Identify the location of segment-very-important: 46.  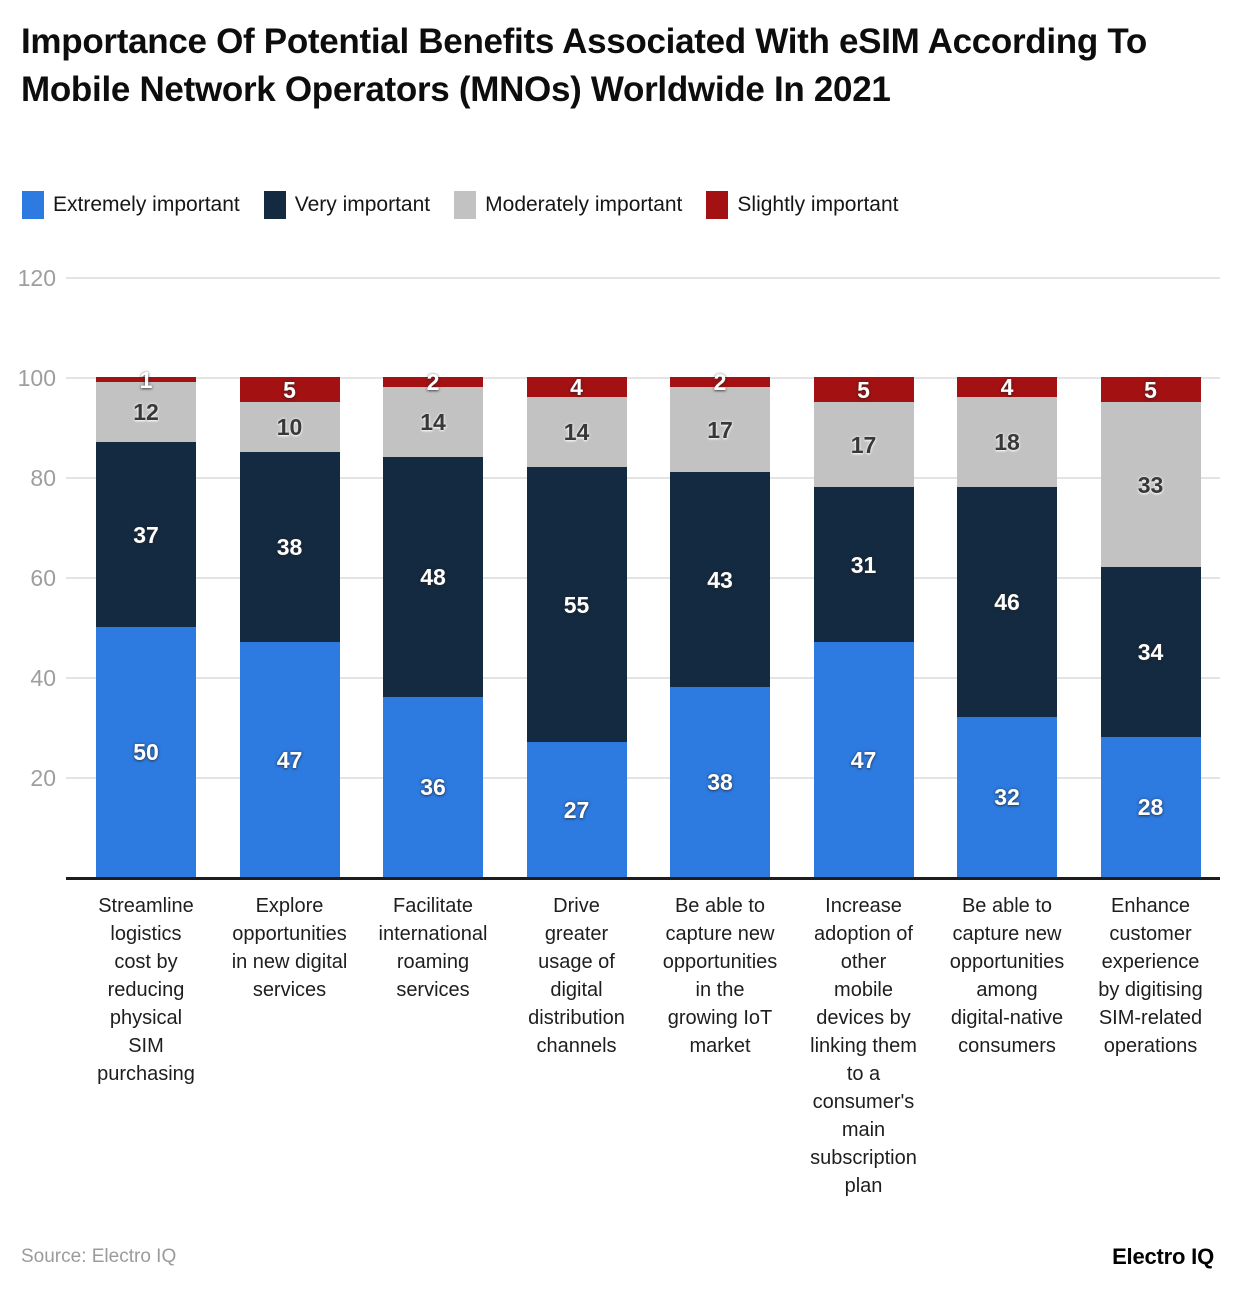
(1007, 602).